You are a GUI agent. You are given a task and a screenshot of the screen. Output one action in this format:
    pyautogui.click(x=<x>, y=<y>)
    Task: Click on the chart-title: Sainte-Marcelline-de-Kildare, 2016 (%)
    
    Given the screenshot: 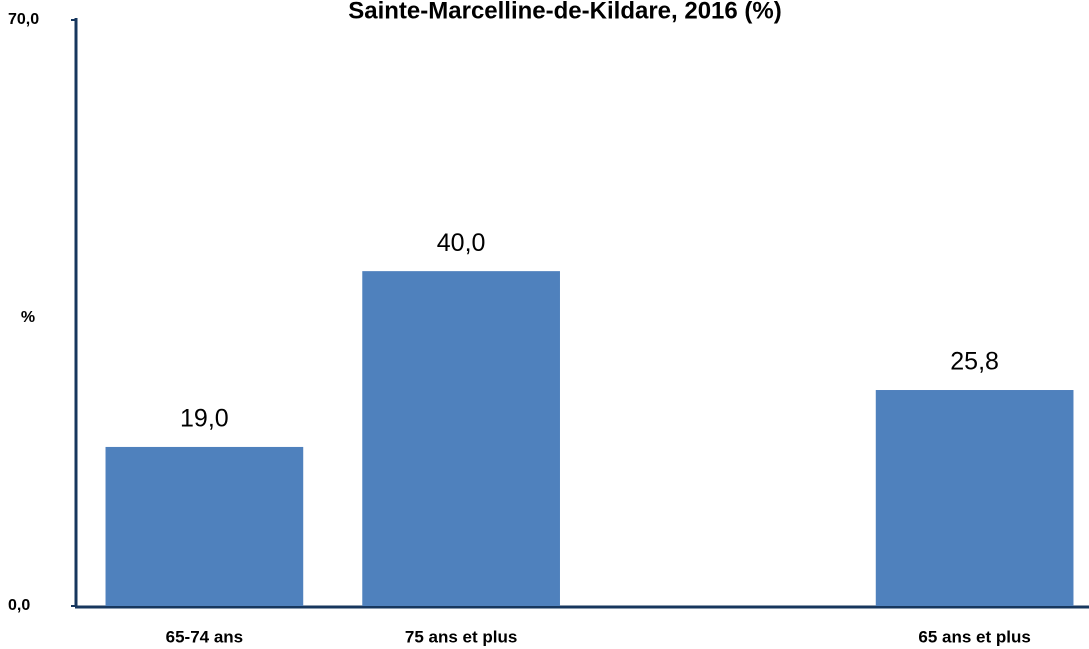 What is the action you would take?
    pyautogui.click(x=564, y=12)
    